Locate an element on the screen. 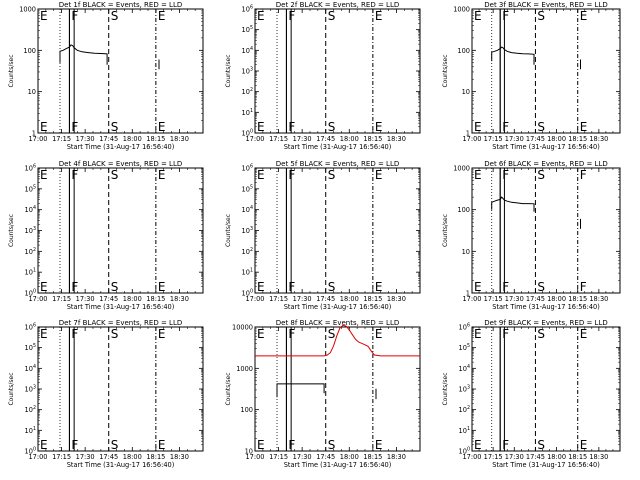  y-tick-label: 10 is located at coordinates (32, 92).